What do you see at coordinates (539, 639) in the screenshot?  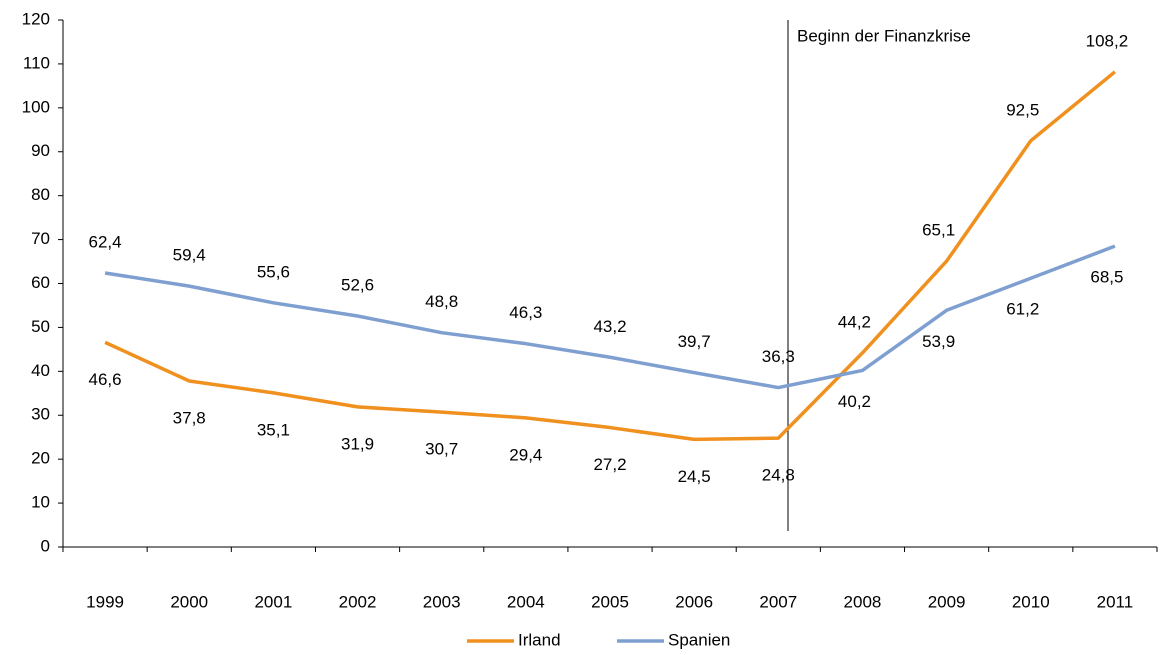 I see `legend-label: Irland` at bounding box center [539, 639].